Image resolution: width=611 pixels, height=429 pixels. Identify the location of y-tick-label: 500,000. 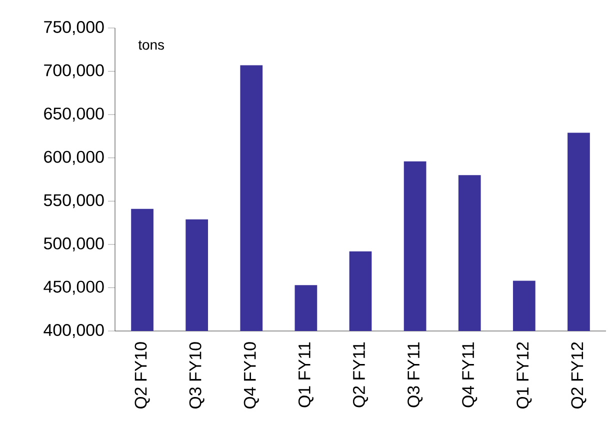
(74, 244).